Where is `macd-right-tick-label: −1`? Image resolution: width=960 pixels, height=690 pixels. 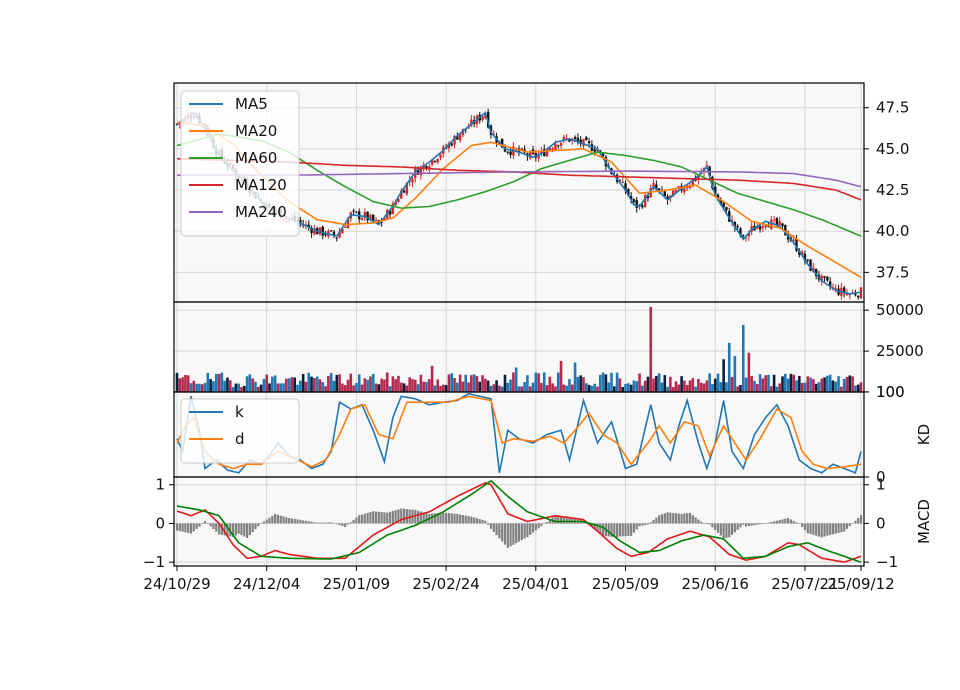
macd-right-tick-label: −1 is located at coordinates (887, 562).